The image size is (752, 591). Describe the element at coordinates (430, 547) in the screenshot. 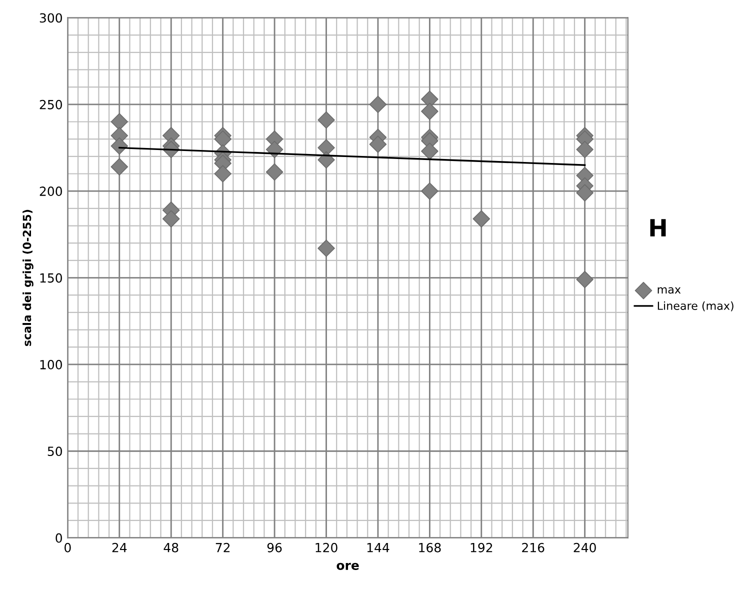

I see `x-tick-label: 168` at that location.